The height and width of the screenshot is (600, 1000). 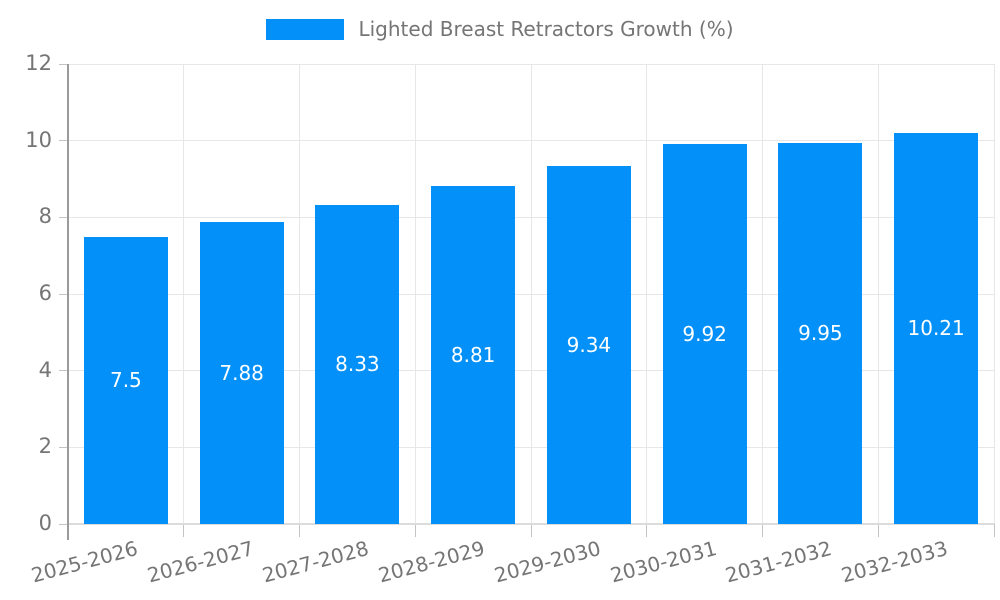 I want to click on bar: 8.33, so click(x=357, y=364).